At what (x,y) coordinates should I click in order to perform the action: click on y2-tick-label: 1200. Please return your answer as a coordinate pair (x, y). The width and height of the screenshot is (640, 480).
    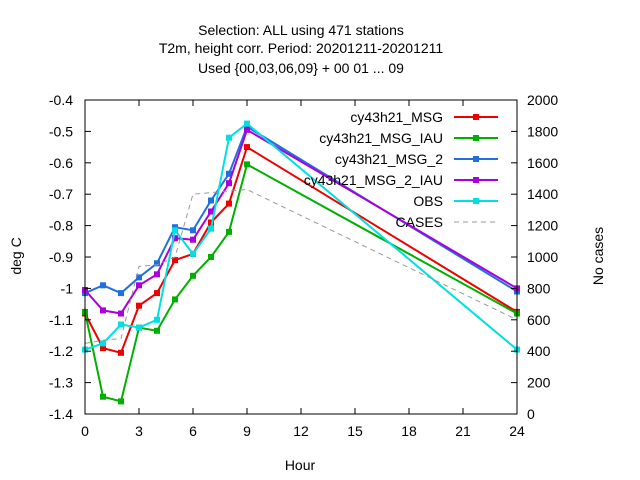
    Looking at the image, I should click on (542, 226).